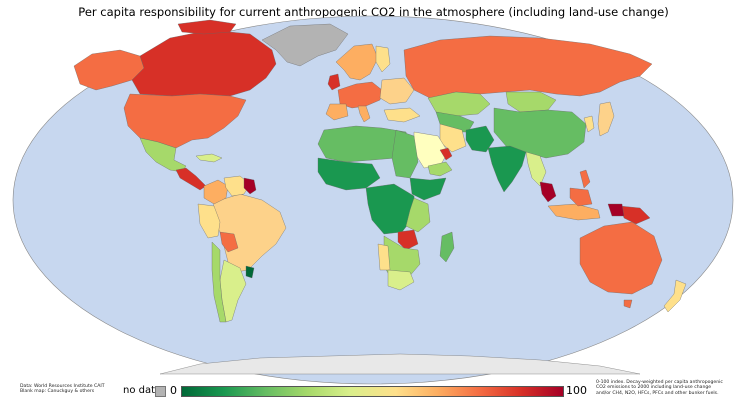 This screenshot has width=747, height=411. What do you see at coordinates (216, 192) in the screenshot?
I see `colombia` at bounding box center [216, 192].